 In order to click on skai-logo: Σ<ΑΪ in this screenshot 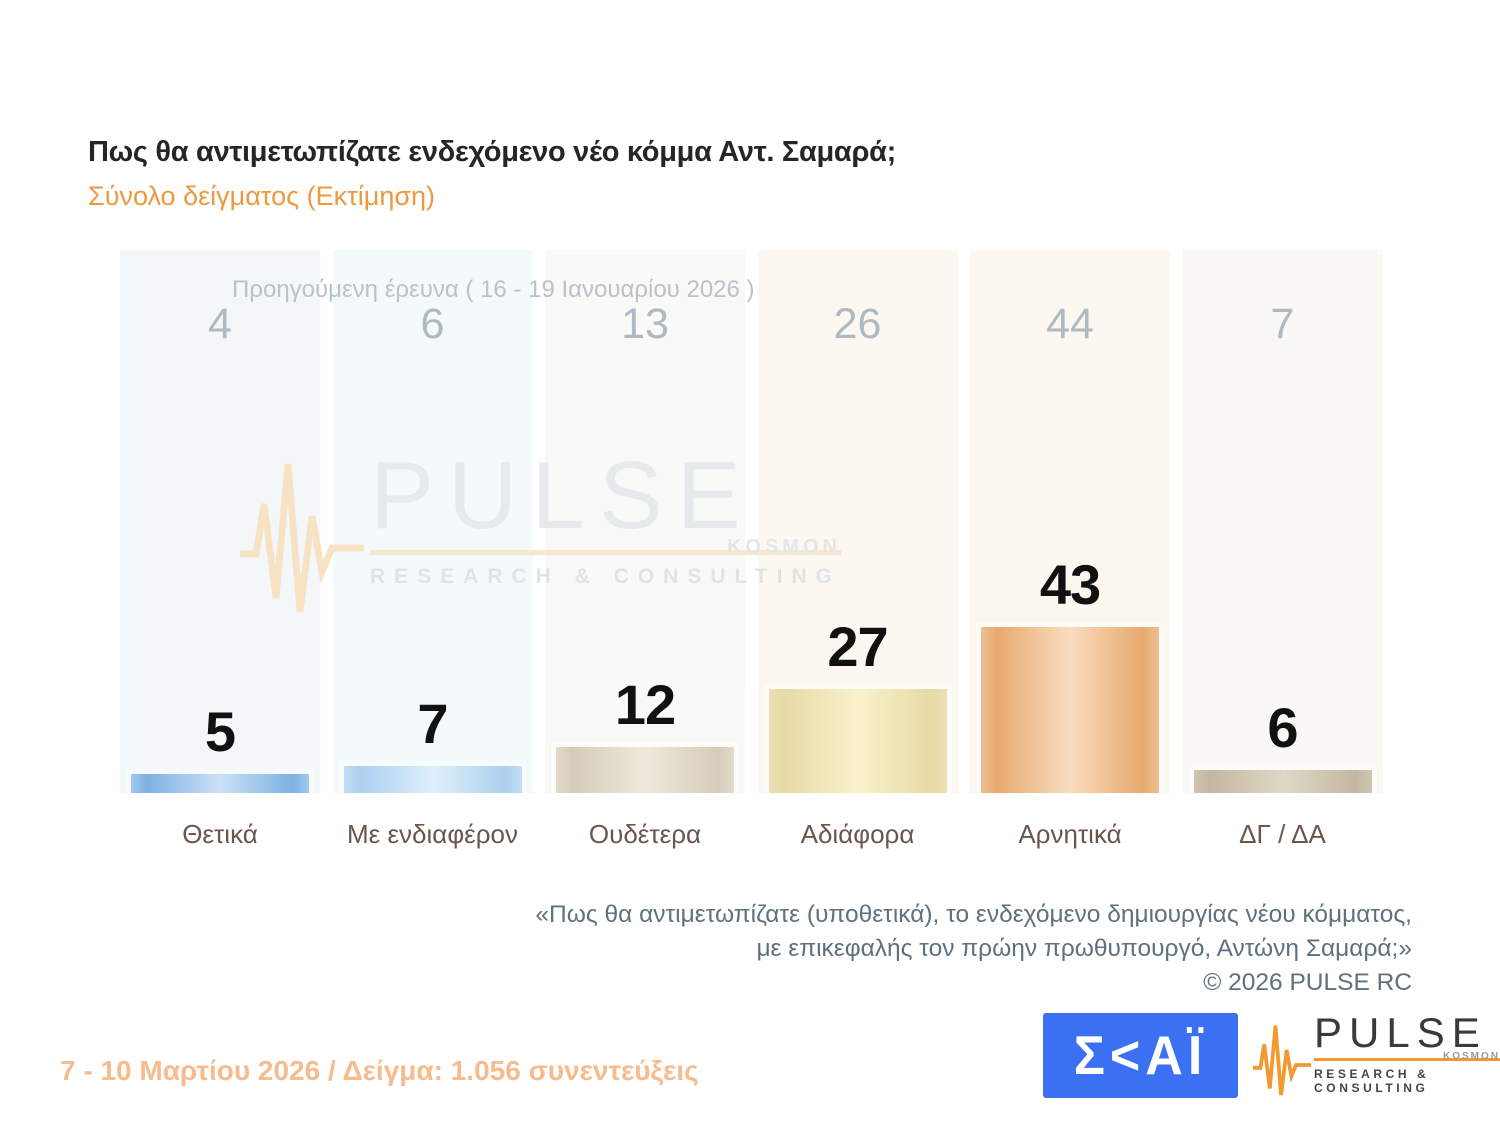, I will do `click(1140, 1055)`.